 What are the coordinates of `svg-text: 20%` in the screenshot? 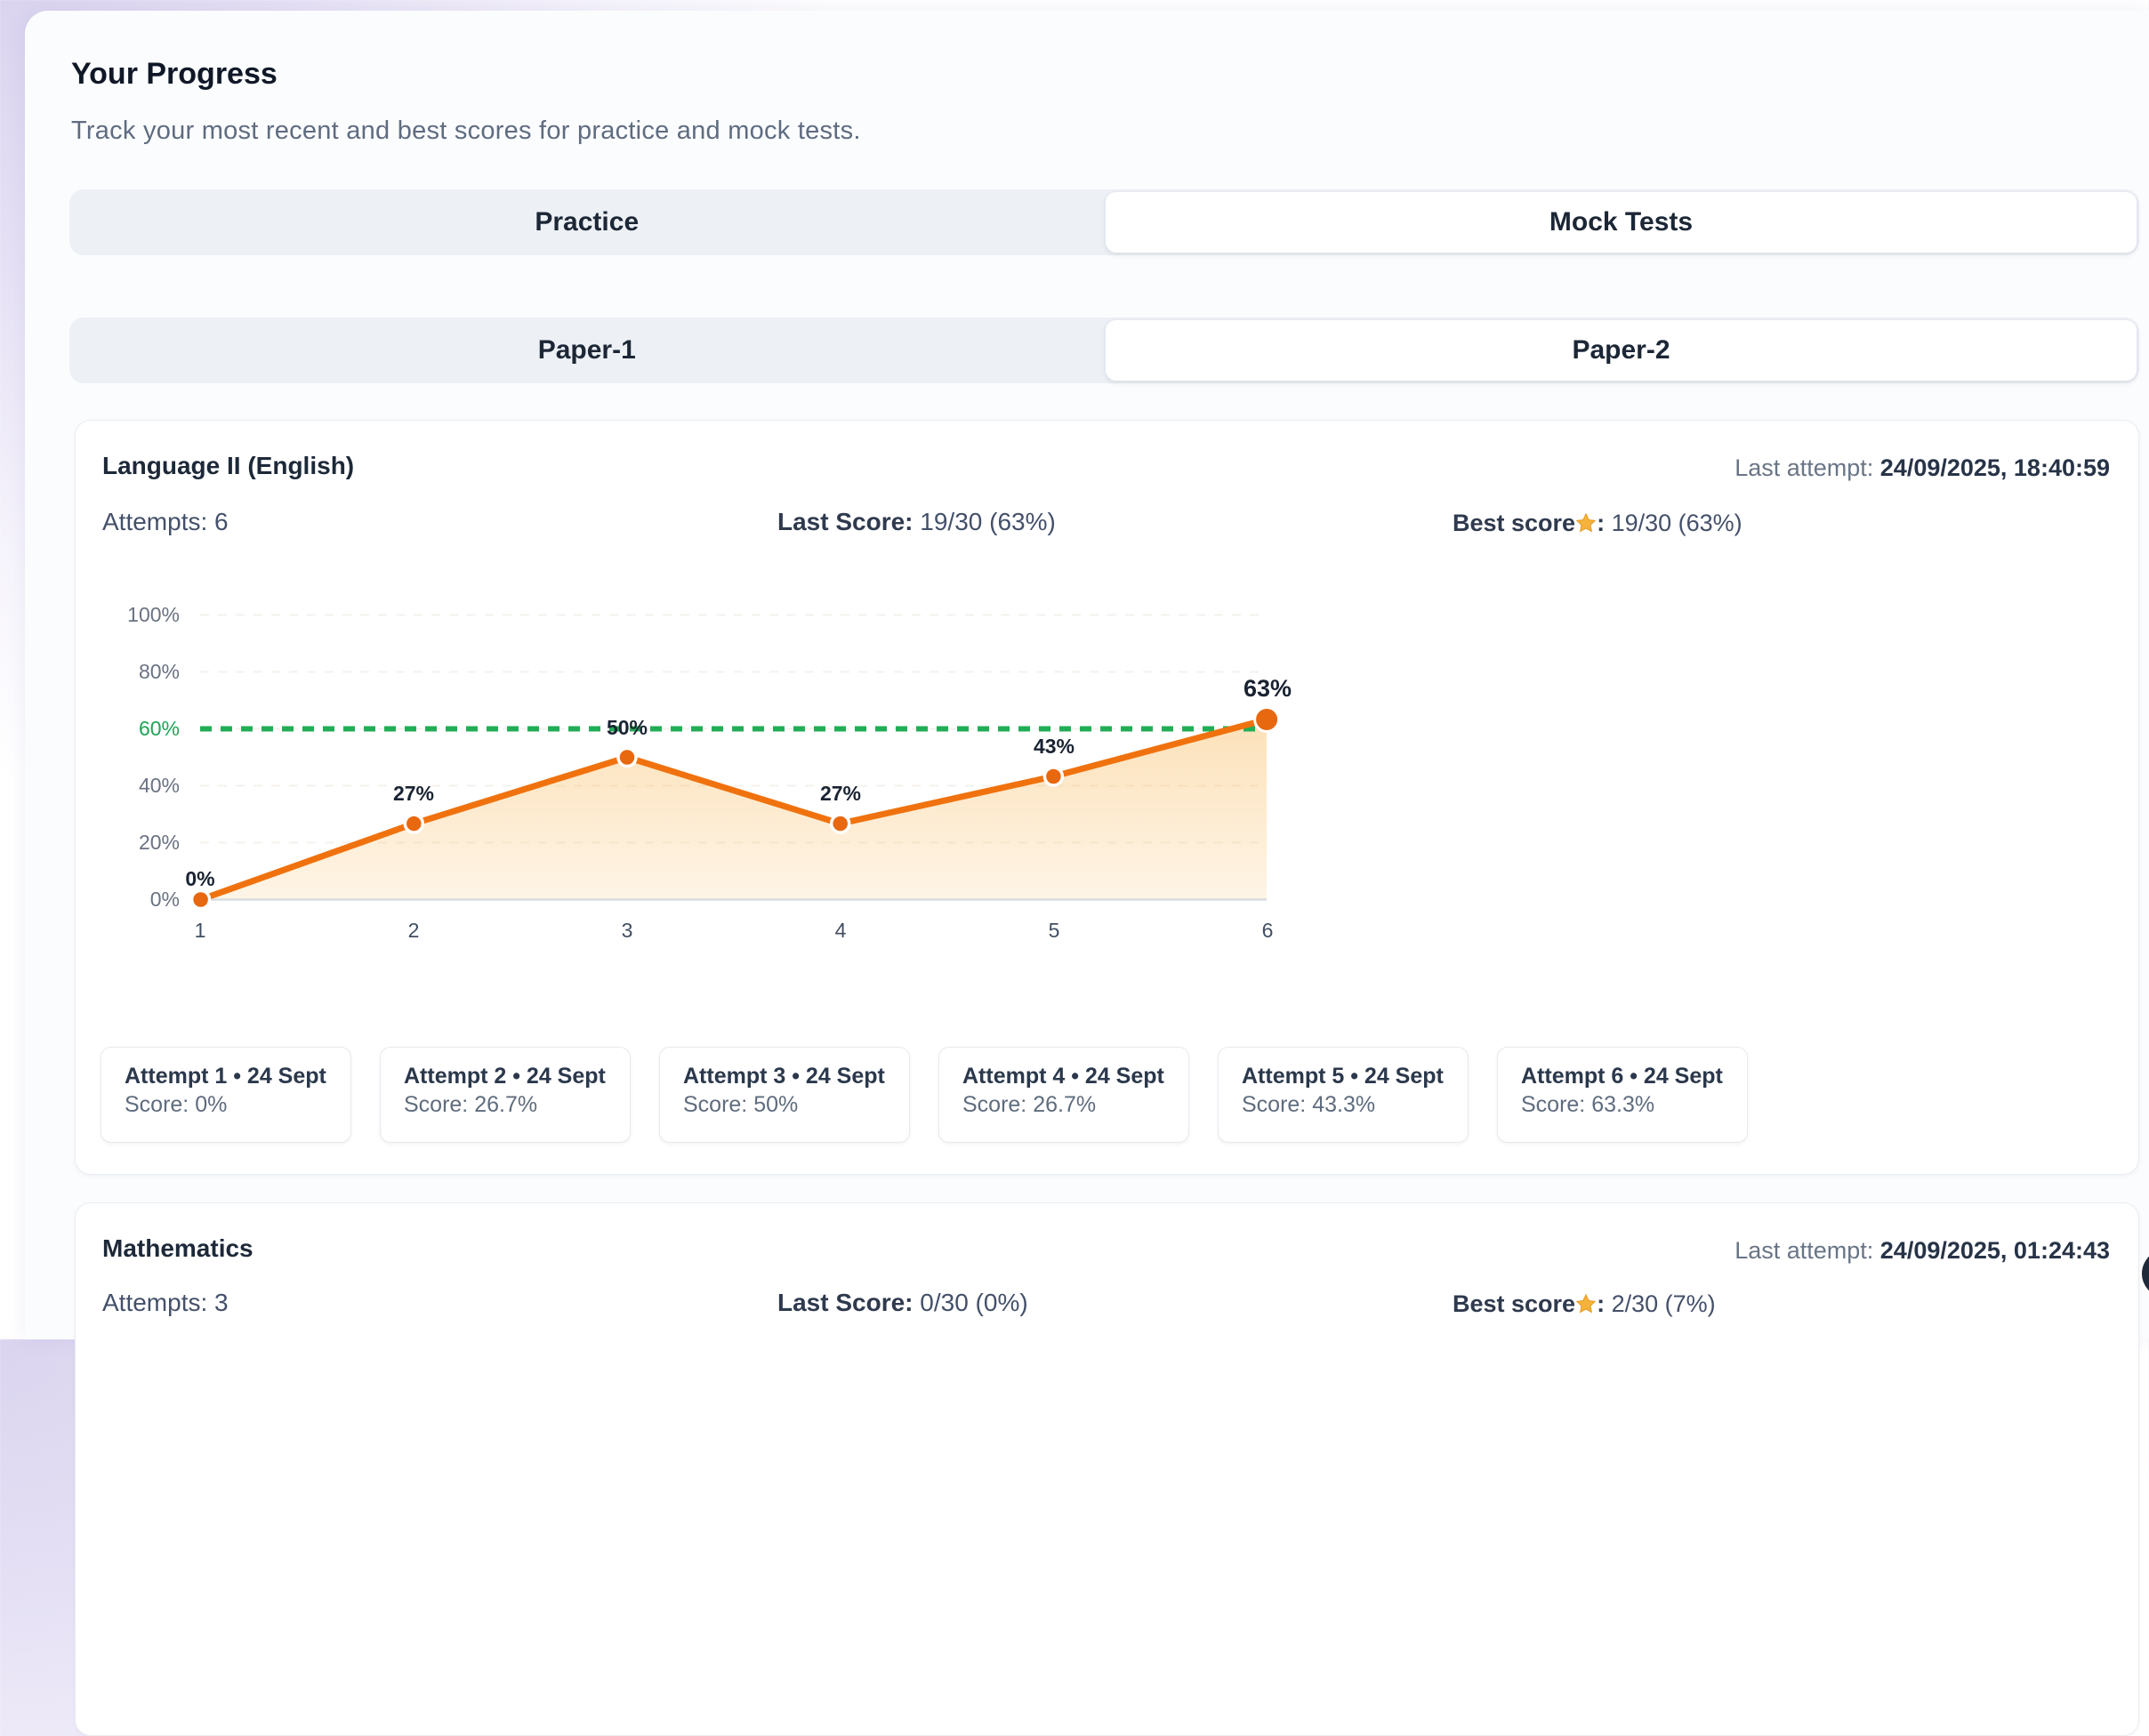 It's located at (159, 842).